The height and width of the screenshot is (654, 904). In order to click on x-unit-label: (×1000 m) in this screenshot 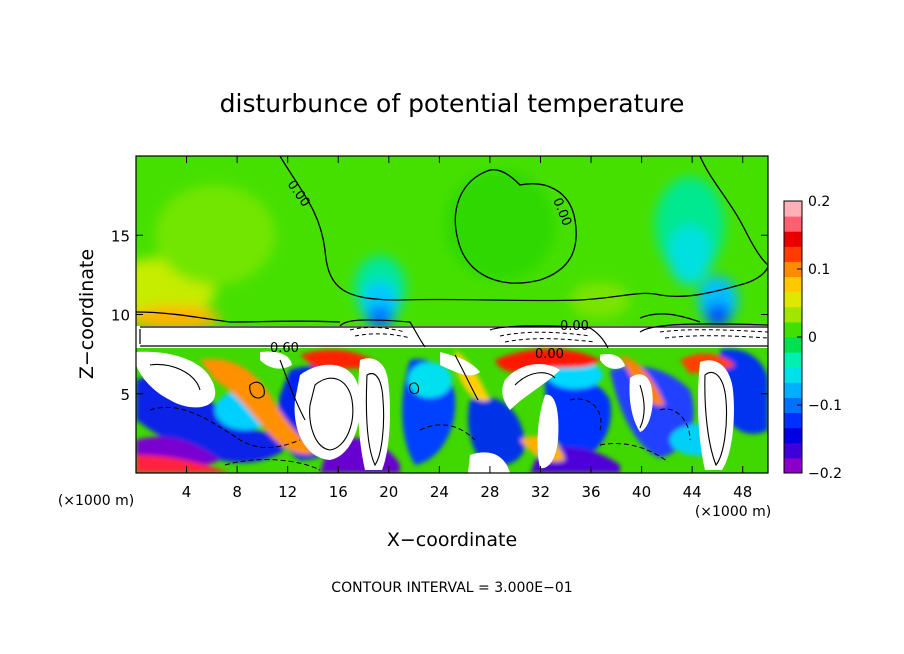, I will do `click(96, 501)`.